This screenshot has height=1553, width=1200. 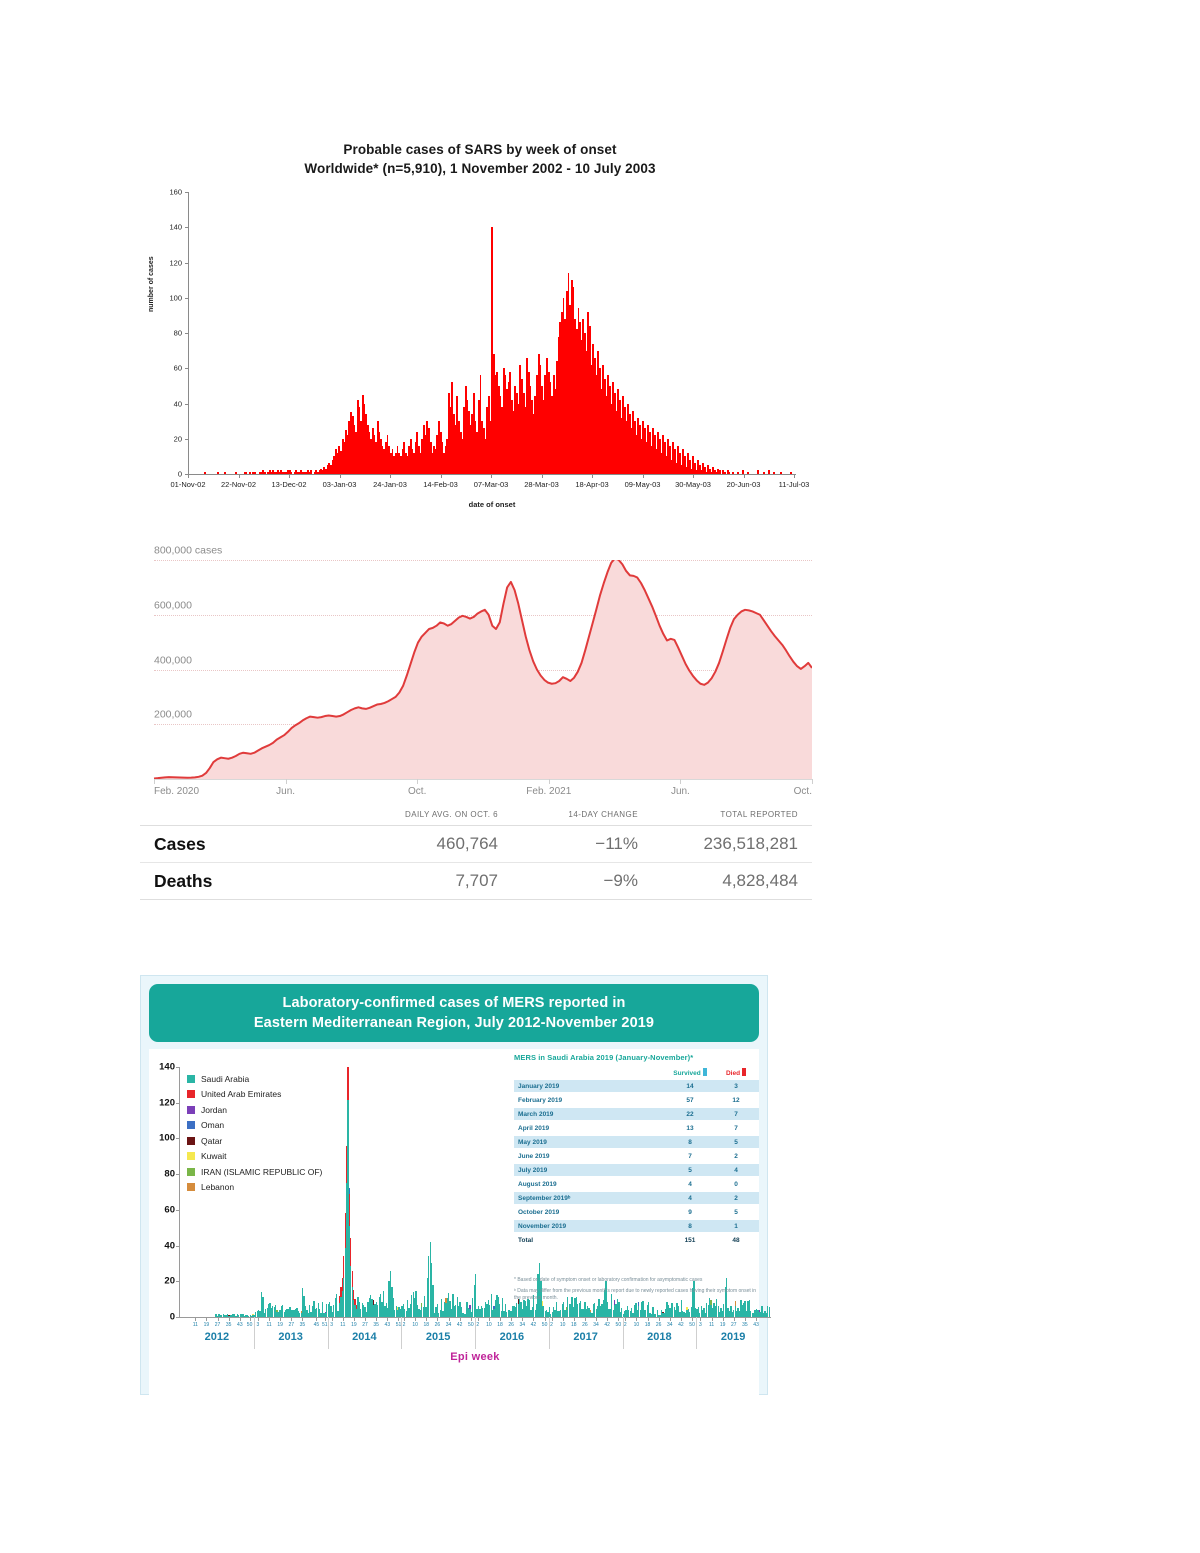 I want to click on mers-y-tick: 20, so click(x=169, y=1281).